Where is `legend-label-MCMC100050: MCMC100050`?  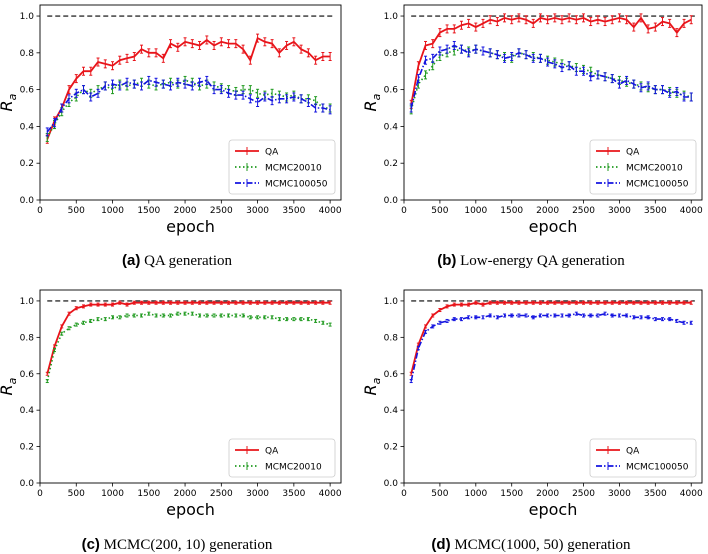
legend-label-MCMC100050: MCMC100050 is located at coordinates (657, 185).